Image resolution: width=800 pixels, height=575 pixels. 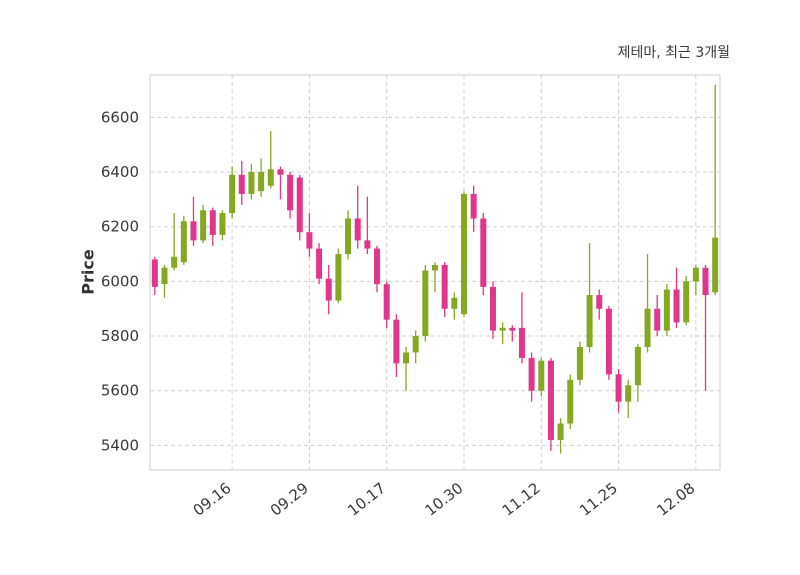 I want to click on x-tick-label: 12.08, so click(x=675, y=499).